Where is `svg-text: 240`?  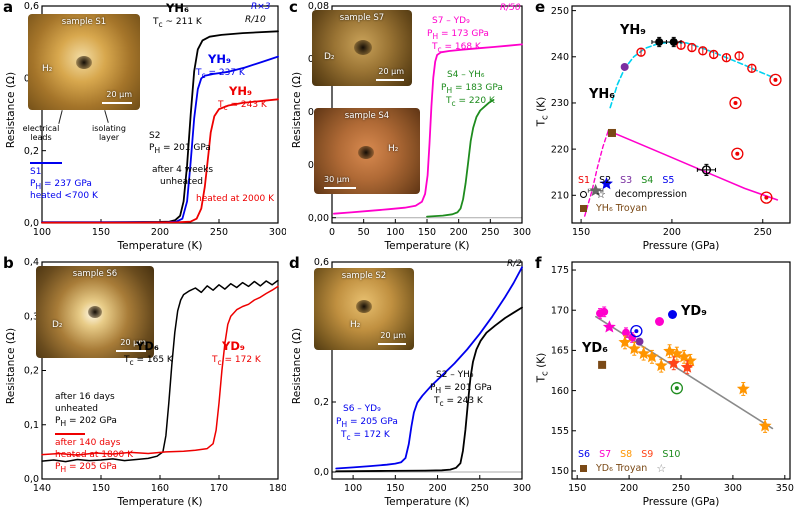
svg-text: 240 is located at coordinates (560, 57).